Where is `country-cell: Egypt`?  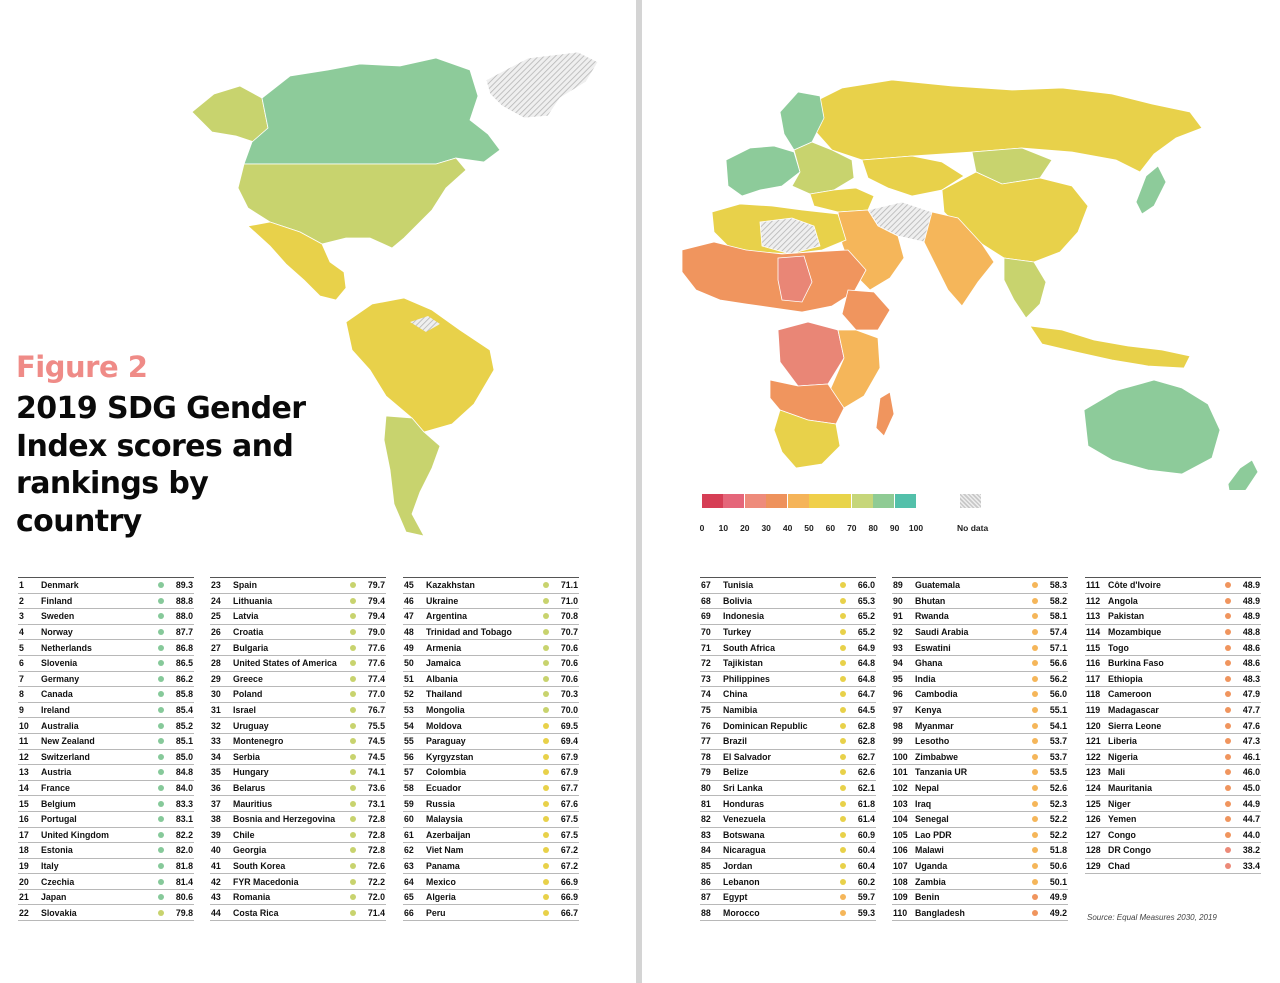 country-cell: Egypt is located at coordinates (735, 897).